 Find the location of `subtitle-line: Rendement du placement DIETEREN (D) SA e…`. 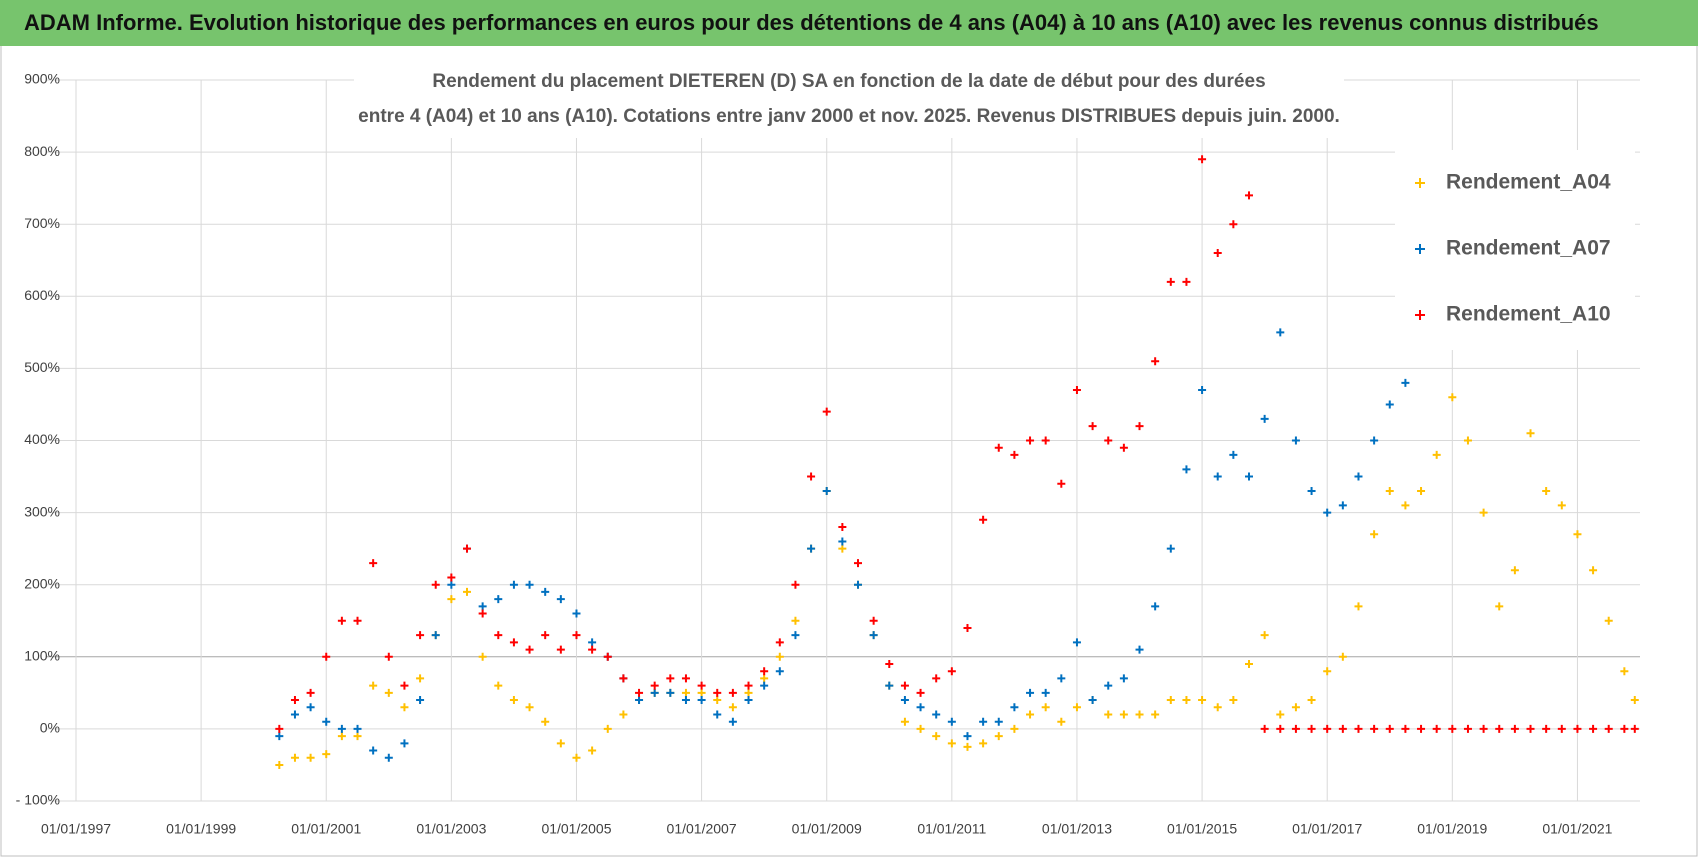

subtitle-line: Rendement du placement DIETEREN (D) SA e… is located at coordinates (848, 81).